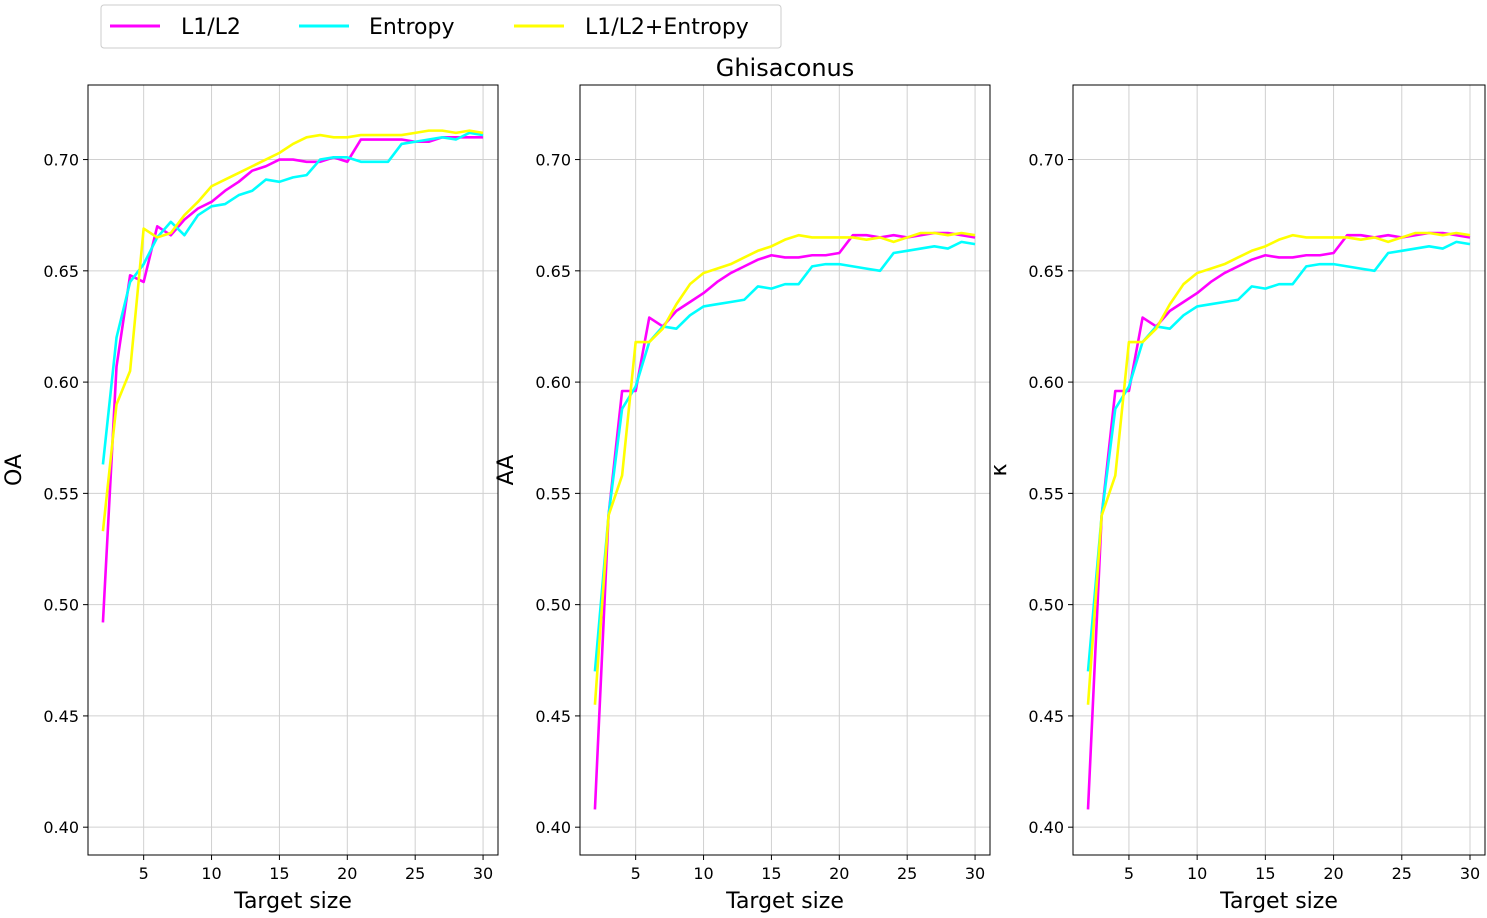 Image resolution: width=1487 pixels, height=918 pixels. What do you see at coordinates (411, 27) in the screenshot?
I see `legend-label-entropy: Entropy` at bounding box center [411, 27].